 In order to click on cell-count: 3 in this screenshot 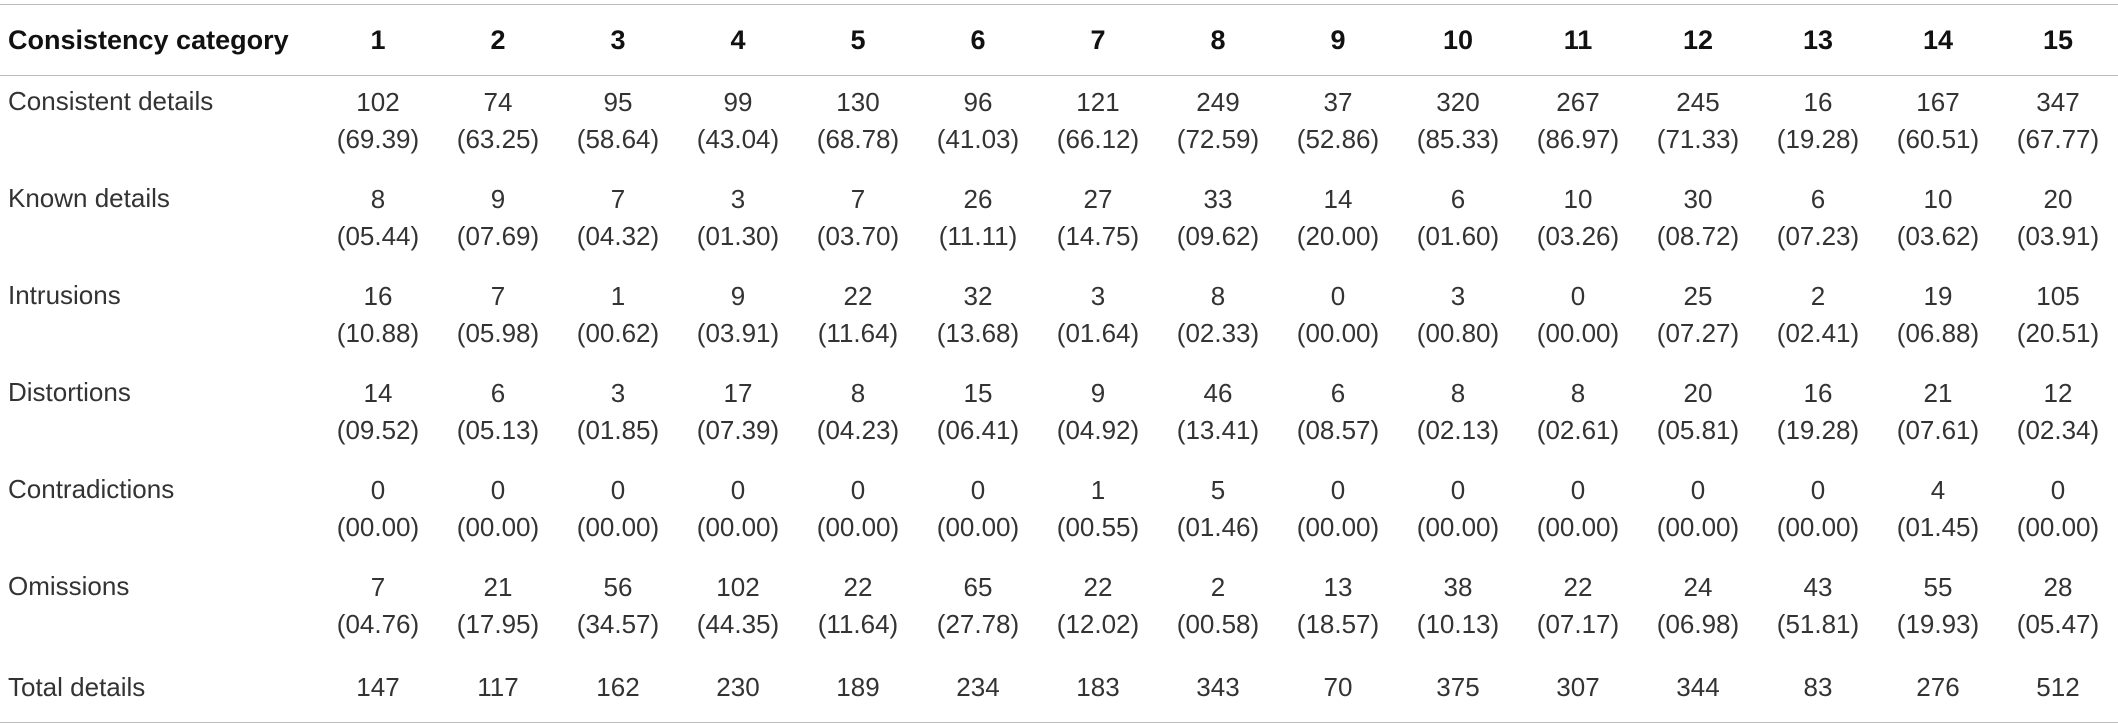, I will do `click(738, 199)`.